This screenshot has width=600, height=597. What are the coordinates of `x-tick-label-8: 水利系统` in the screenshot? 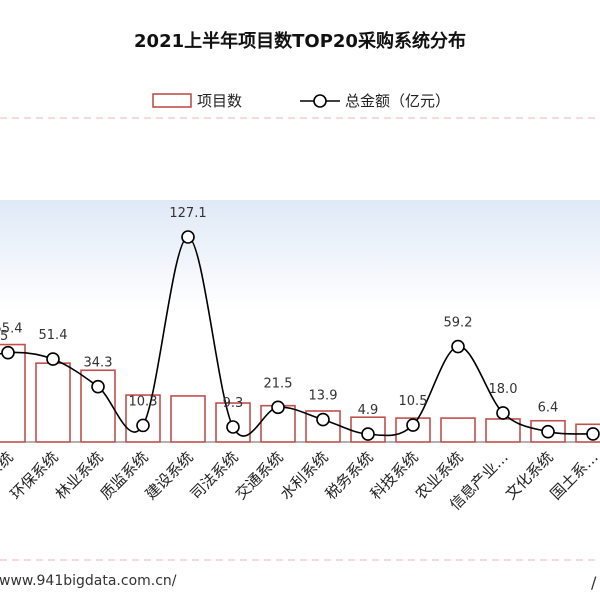 It's located at (304, 475).